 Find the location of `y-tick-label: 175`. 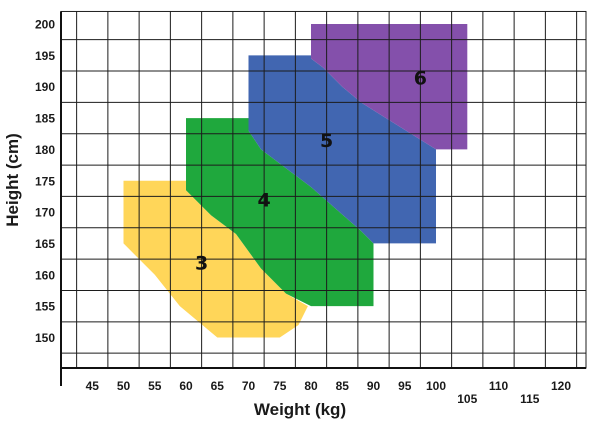

y-tick-label: 175 is located at coordinates (45, 181).